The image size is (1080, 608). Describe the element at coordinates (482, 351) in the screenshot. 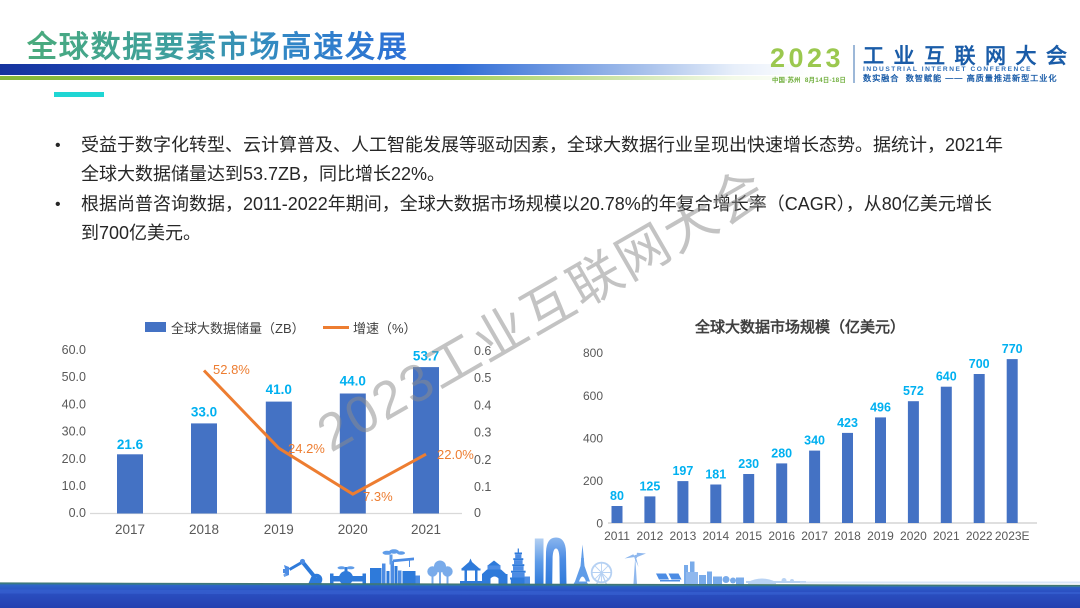

I see `svg-text: 0.6` at that location.